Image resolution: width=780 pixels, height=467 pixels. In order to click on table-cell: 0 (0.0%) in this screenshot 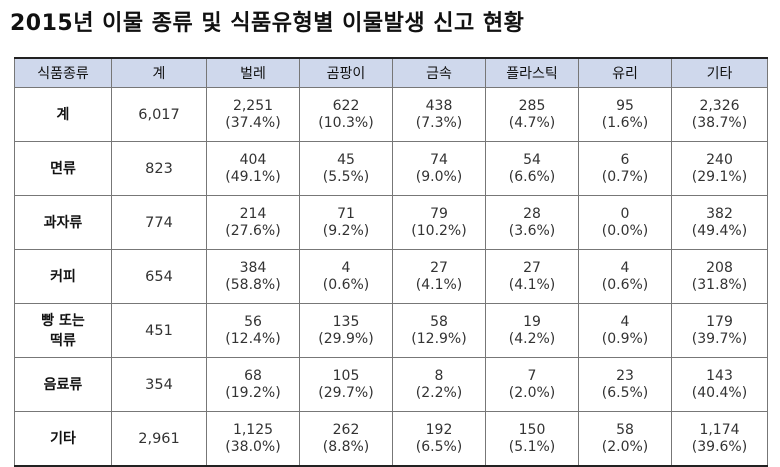, I will do `click(625, 222)`.